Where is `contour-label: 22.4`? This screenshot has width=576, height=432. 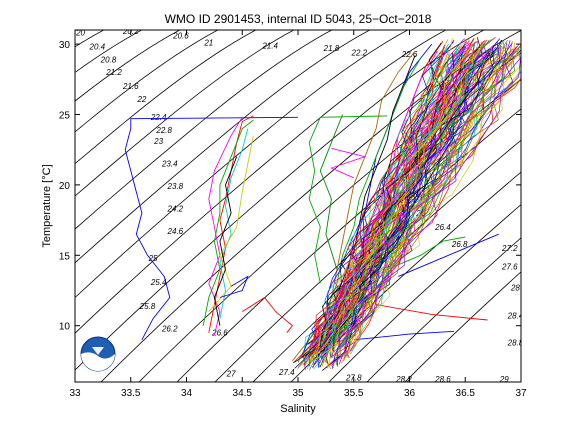
contour-label: 22.4 is located at coordinates (158, 117).